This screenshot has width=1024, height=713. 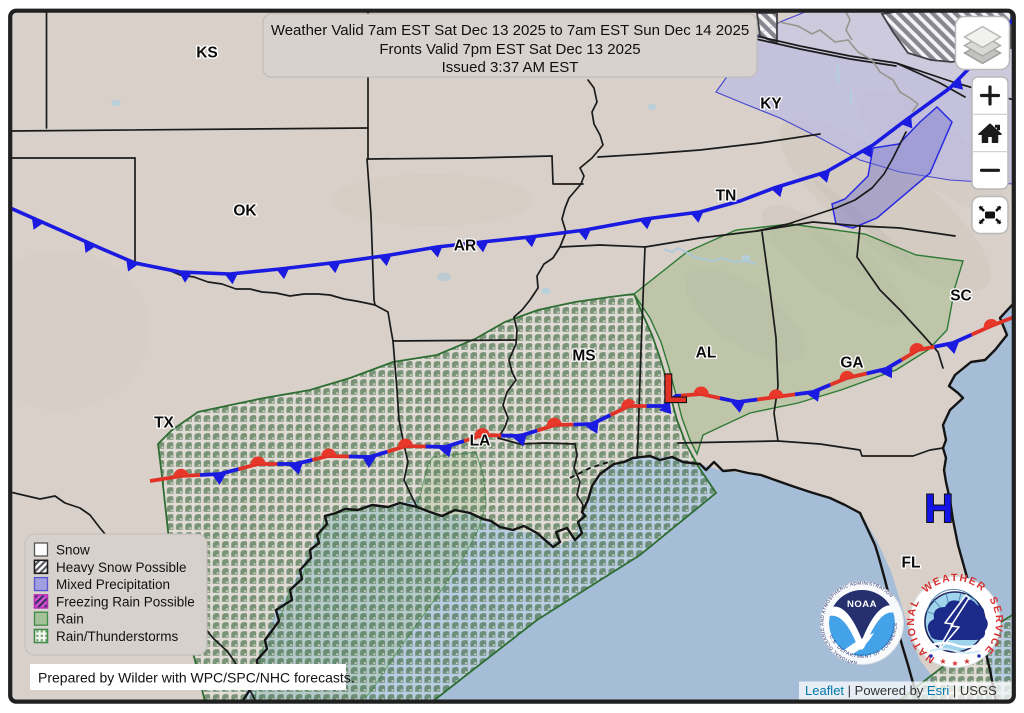 What do you see at coordinates (113, 584) in the screenshot?
I see `svg-text: Mixed Precipitation` at bounding box center [113, 584].